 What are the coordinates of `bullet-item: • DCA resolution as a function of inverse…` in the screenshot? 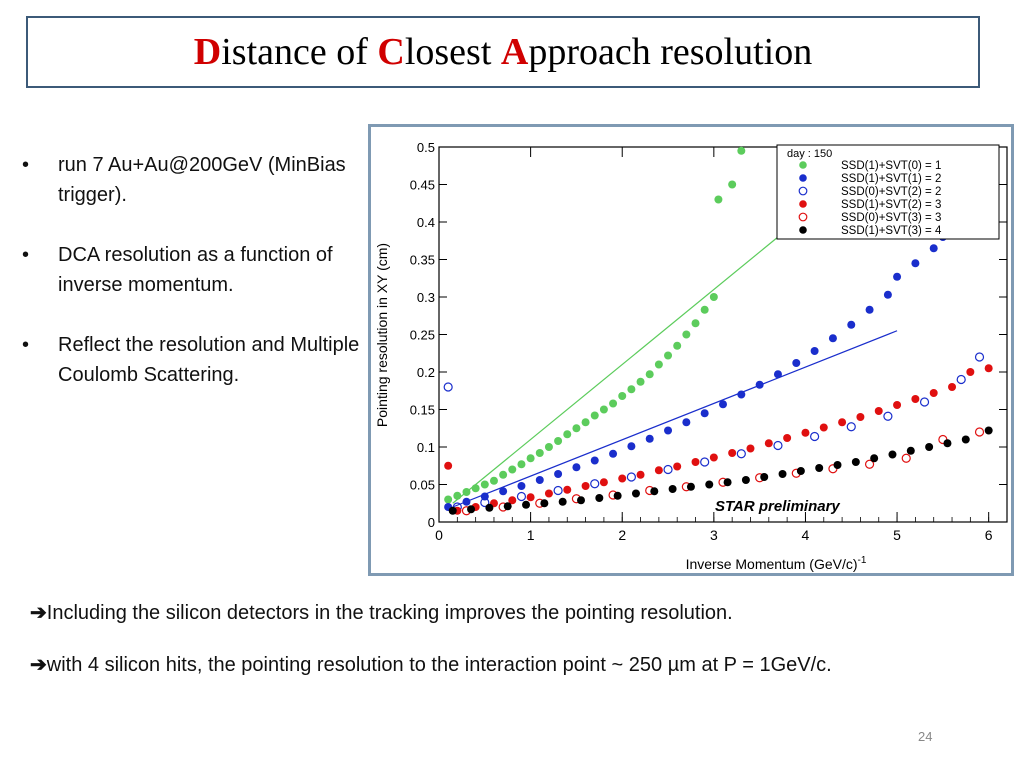 It's located at (194, 270).